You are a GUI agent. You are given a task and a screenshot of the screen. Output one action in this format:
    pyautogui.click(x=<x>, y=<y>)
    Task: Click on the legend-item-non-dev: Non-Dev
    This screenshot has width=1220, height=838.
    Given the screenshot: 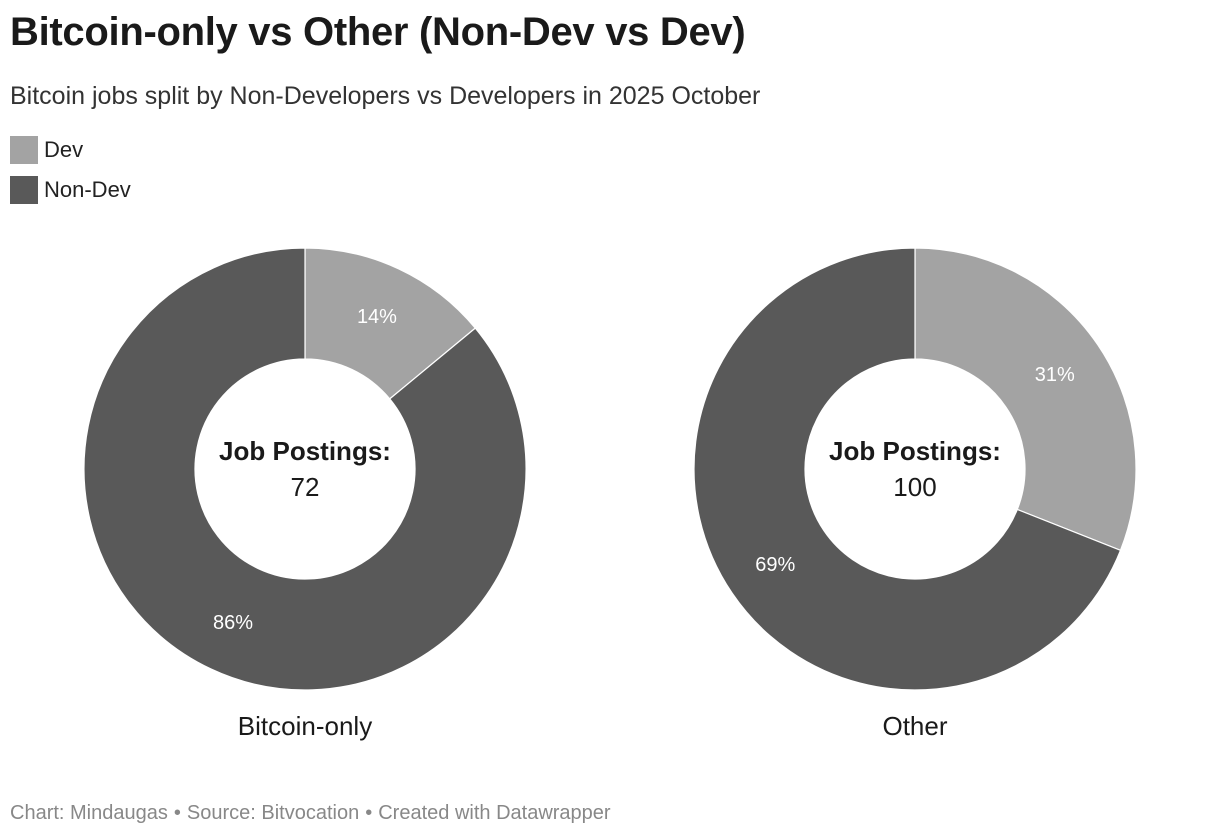 What is the action you would take?
    pyautogui.click(x=70, y=190)
    